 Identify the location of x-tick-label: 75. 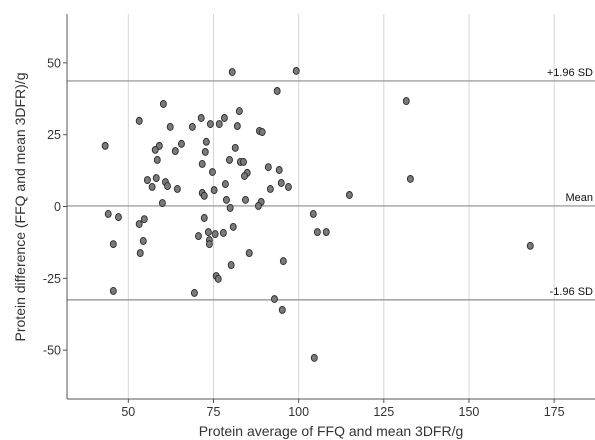
(214, 412).